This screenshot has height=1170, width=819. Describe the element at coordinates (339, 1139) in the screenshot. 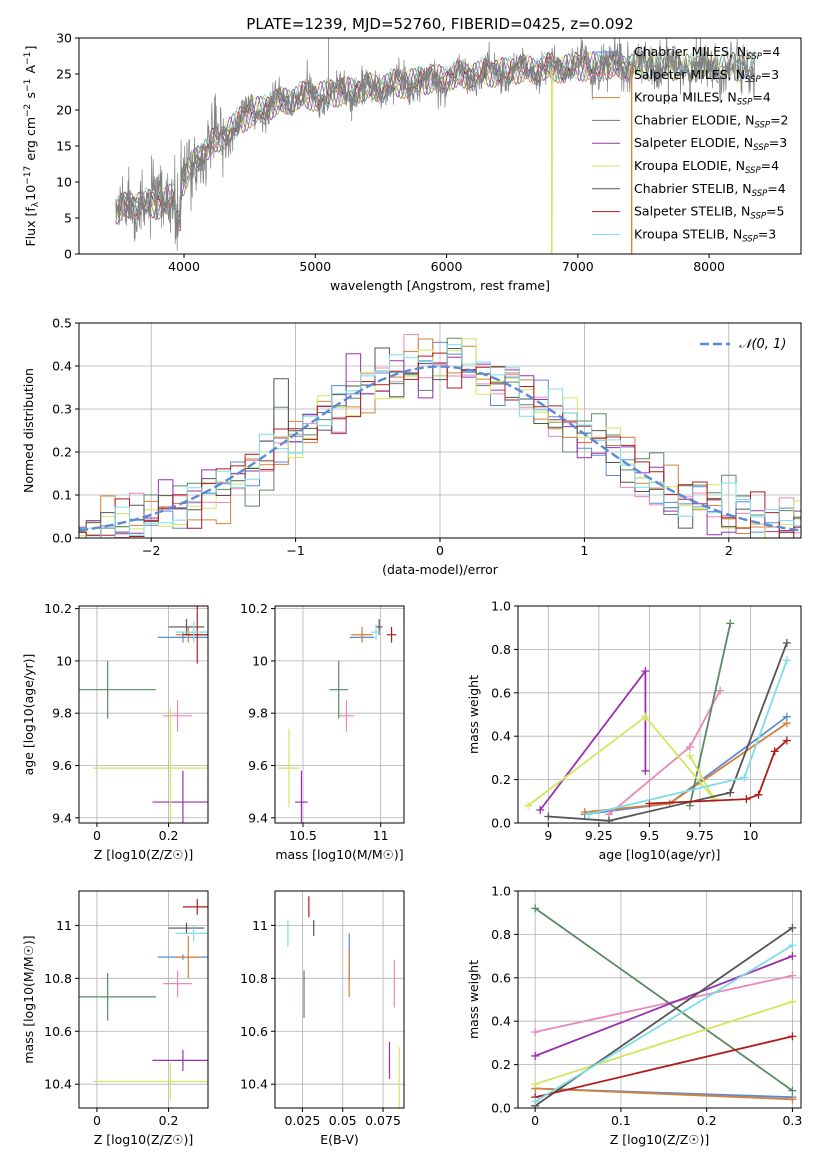

I see `x-axis-label: E(B-V)` at that location.